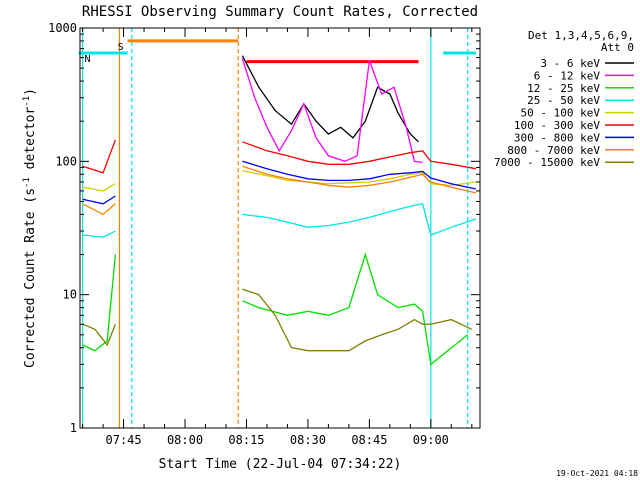 The height and width of the screenshot is (480, 640). Describe the element at coordinates (27, 101) in the screenshot. I see `y-axis-label-exponent-2: -1` at that location.